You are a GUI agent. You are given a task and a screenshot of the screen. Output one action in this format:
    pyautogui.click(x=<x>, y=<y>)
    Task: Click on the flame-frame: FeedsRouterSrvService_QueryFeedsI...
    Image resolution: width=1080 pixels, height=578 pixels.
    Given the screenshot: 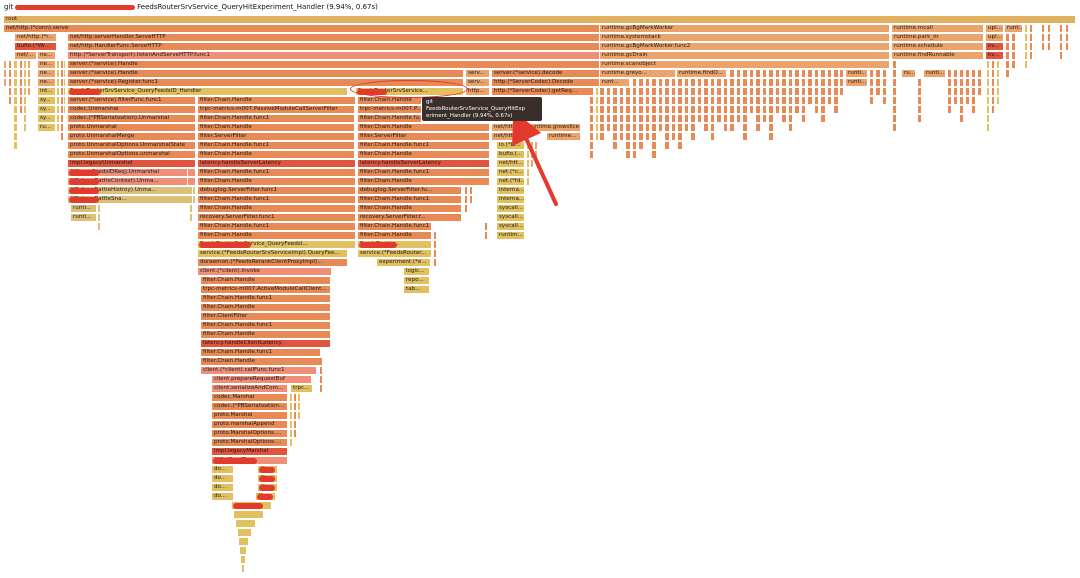 What is the action you would take?
    pyautogui.click(x=277, y=244)
    